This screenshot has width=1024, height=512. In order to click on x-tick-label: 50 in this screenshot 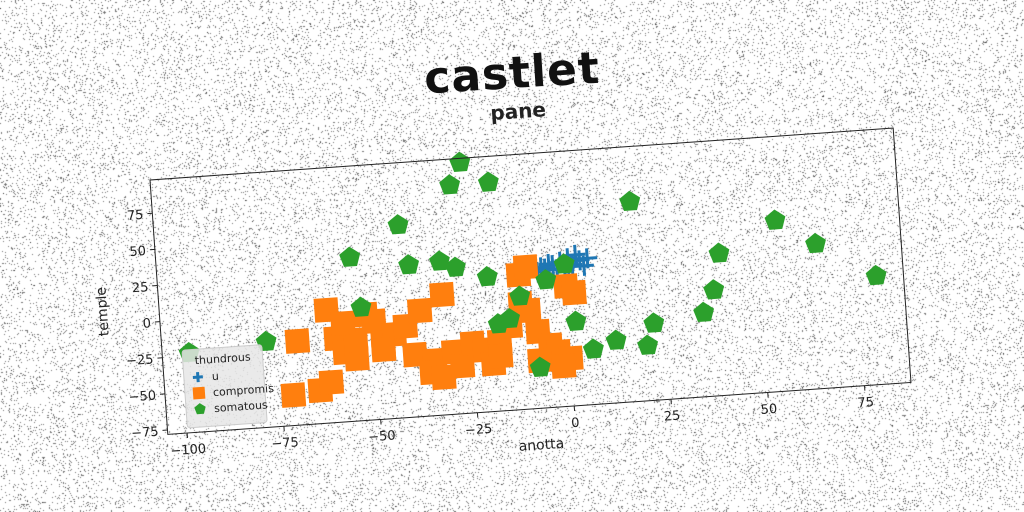, I will do `click(769, 410)`.